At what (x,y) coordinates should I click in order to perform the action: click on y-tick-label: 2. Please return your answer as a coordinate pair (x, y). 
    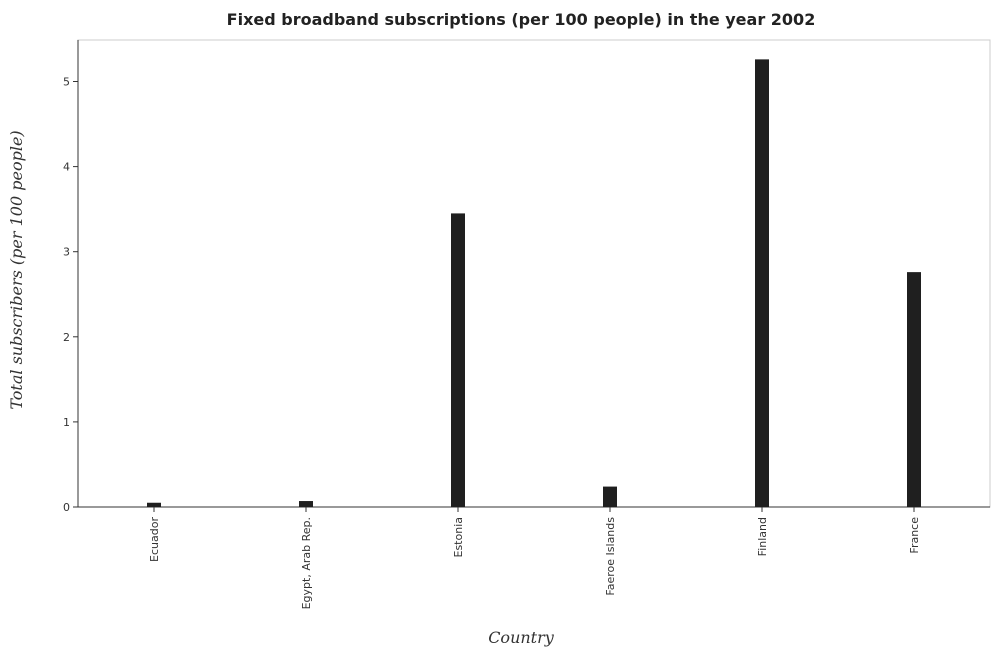
    Looking at the image, I should click on (66, 337).